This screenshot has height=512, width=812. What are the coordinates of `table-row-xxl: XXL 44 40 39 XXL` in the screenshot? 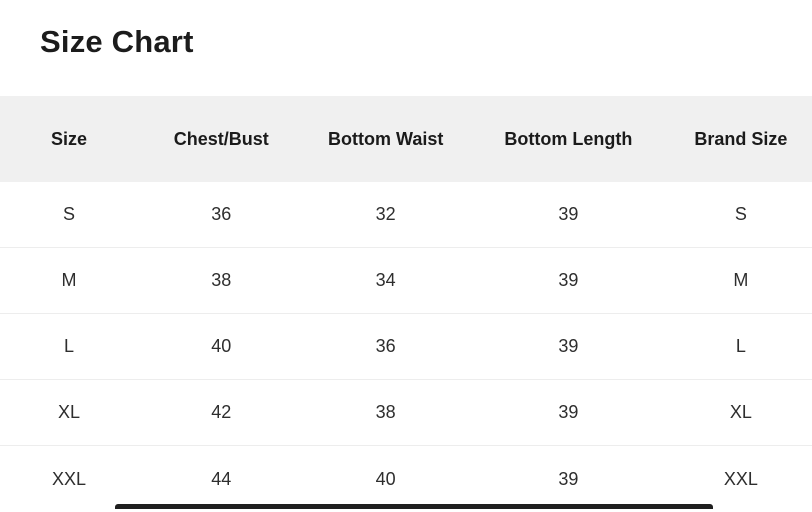 It's located at (406, 479).